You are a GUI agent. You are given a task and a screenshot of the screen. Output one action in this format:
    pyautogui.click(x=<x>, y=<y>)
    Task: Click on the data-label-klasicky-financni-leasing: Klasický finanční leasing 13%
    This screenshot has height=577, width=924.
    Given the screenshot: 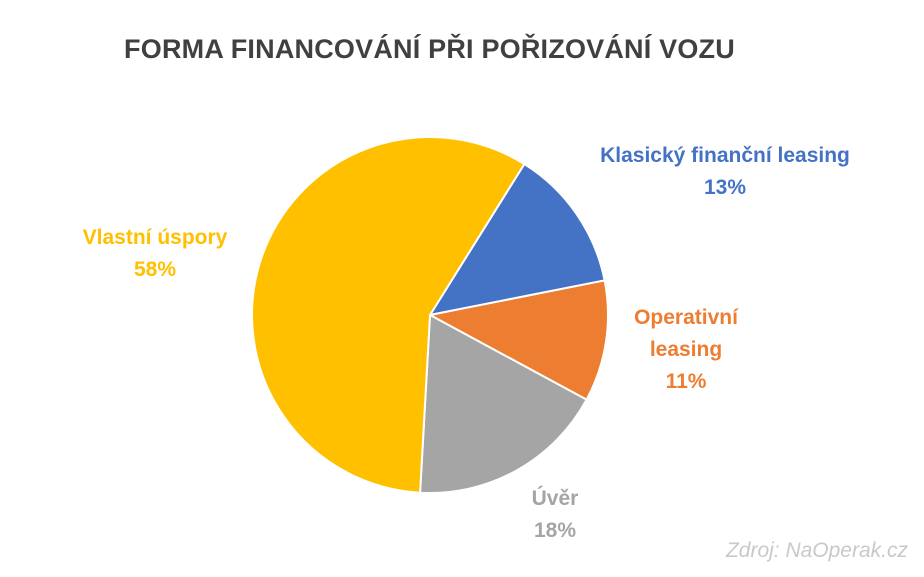 What is the action you would take?
    pyautogui.click(x=725, y=172)
    